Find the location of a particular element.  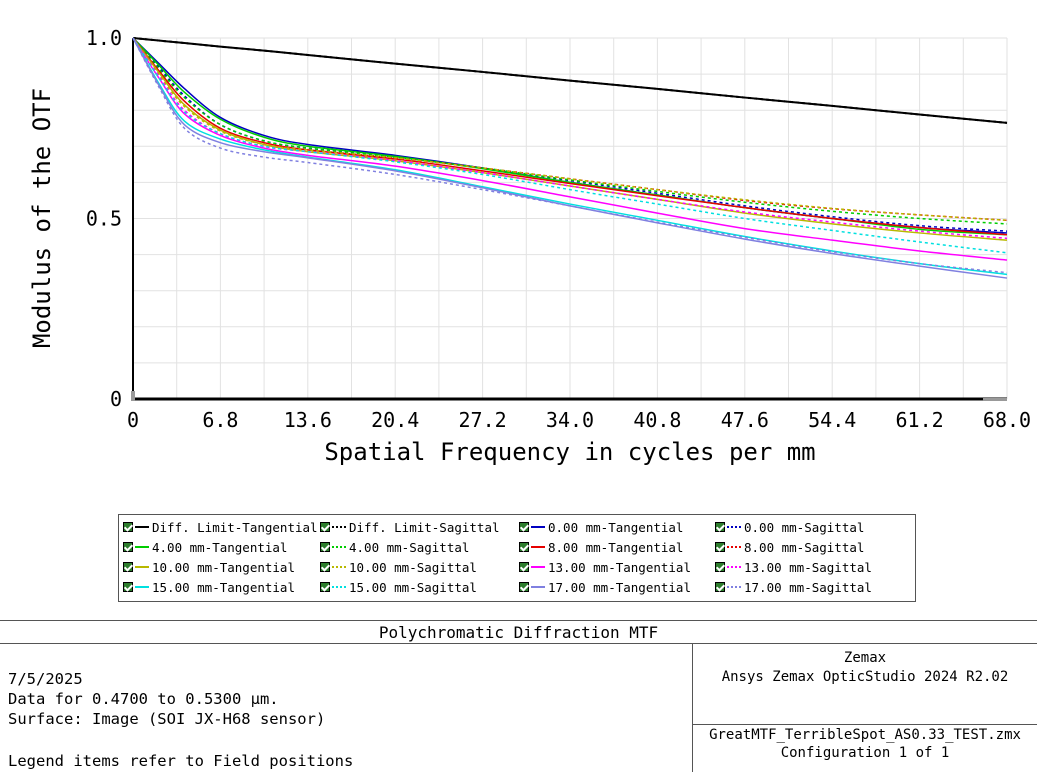

report-configuration: Configuration 1 of 1 is located at coordinates (865, 753).